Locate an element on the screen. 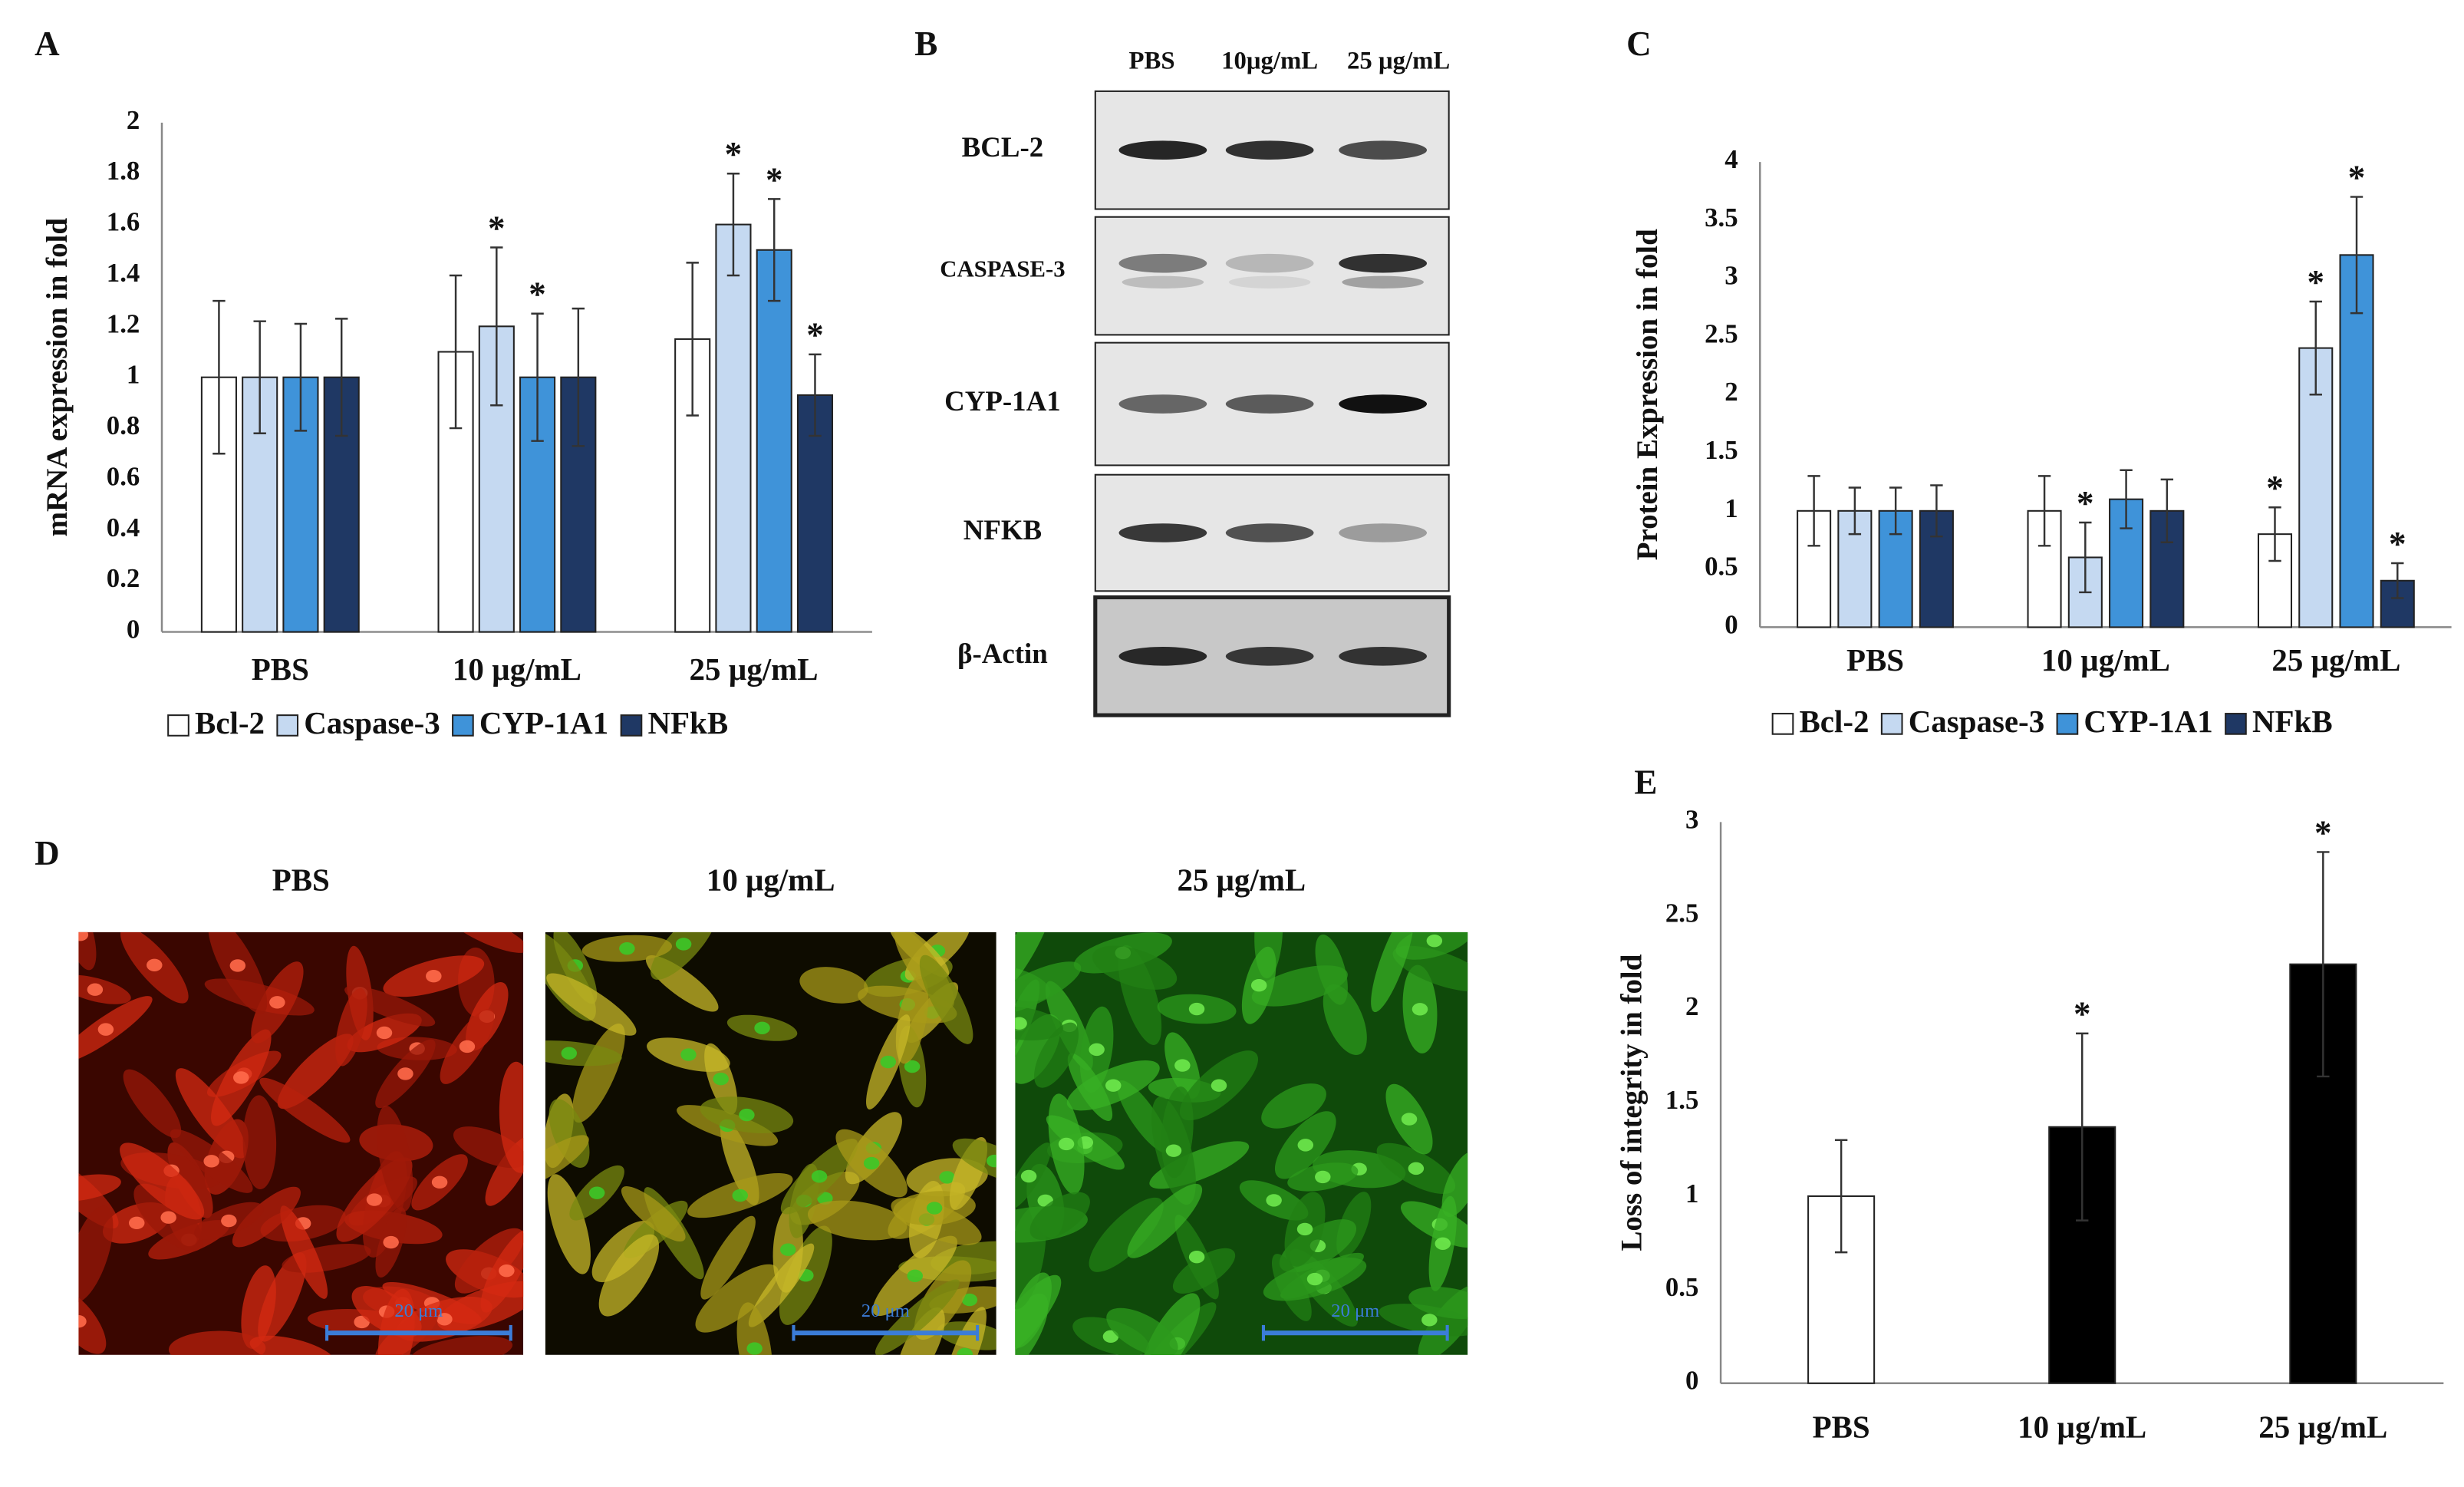 This screenshot has width=2464, height=1487. y-tick-label: 1.4 is located at coordinates (123, 273).